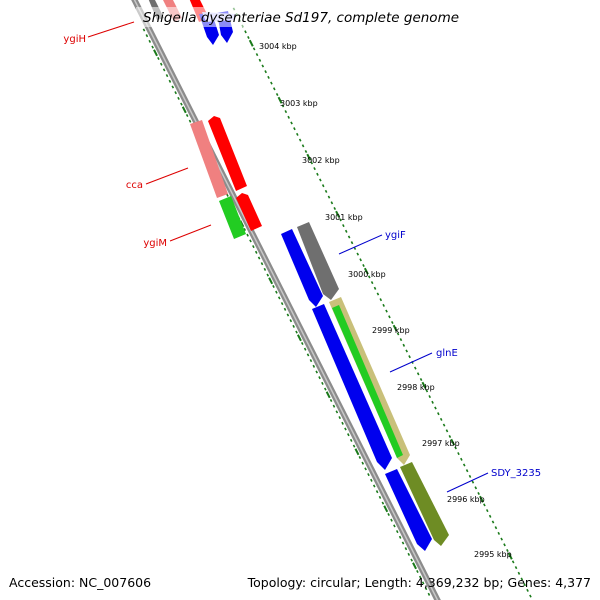 The height and width of the screenshot is (600, 600). Describe the element at coordinates (80, 582) in the screenshot. I see `accession-text: Accession: NC_007606` at that location.